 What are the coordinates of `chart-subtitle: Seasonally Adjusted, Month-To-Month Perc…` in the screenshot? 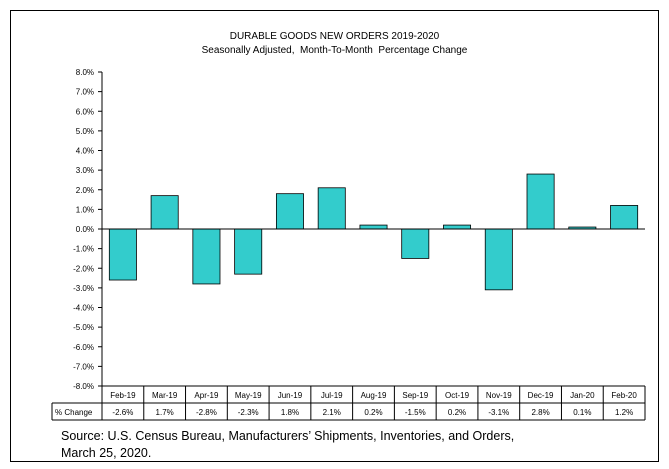 It's located at (334, 50).